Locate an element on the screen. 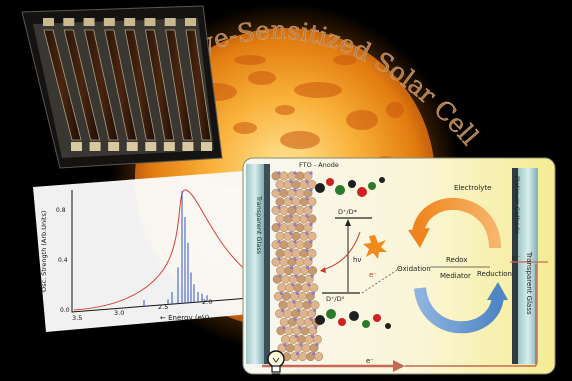 The width and height of the screenshot is (572, 381). electron-label: e⁻ is located at coordinates (373, 275).